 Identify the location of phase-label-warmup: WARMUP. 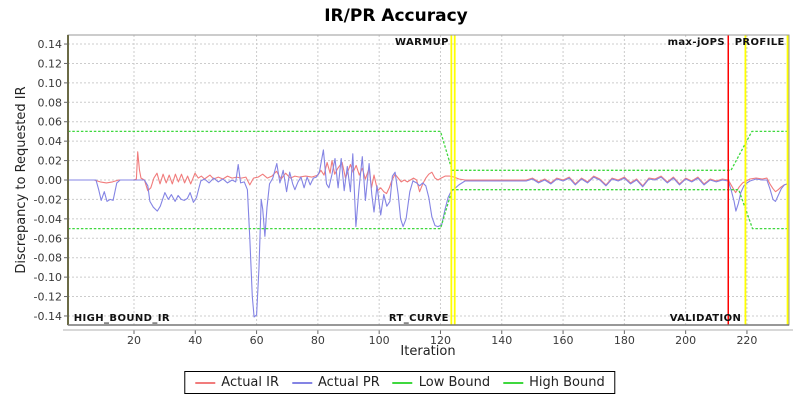
(422, 42).